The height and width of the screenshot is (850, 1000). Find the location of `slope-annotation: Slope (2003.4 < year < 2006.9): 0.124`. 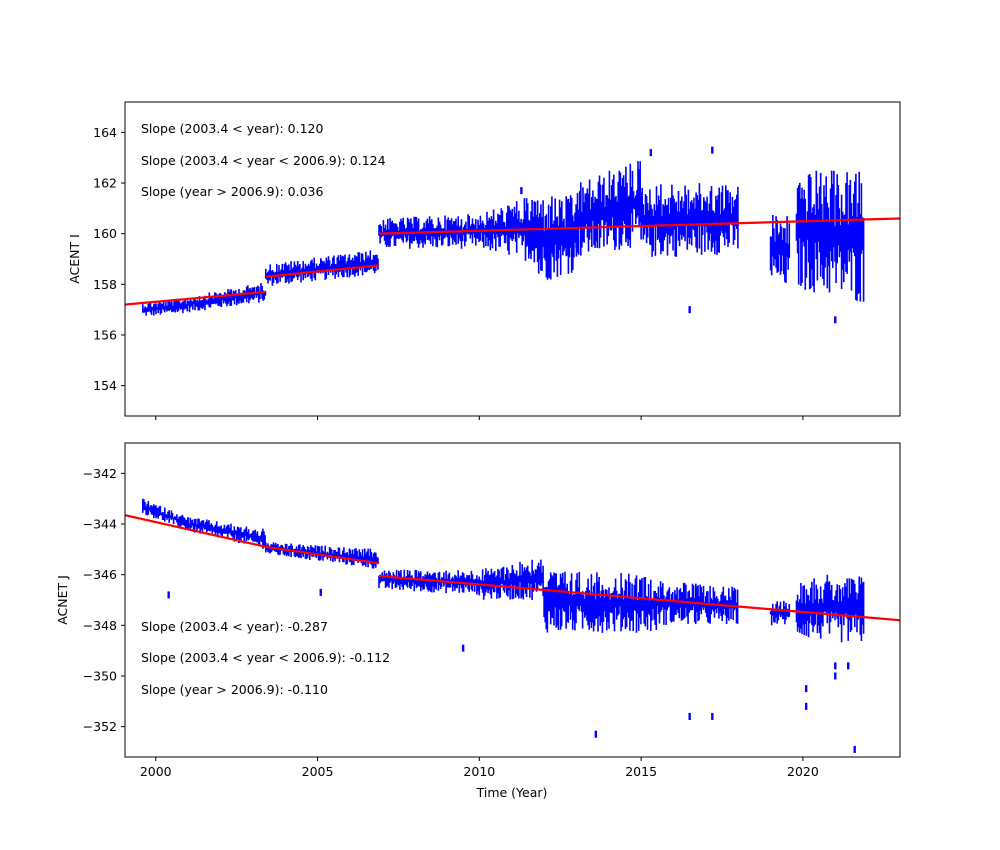

slope-annotation: Slope (2003.4 < year < 2006.9): 0.124 is located at coordinates (263, 160).